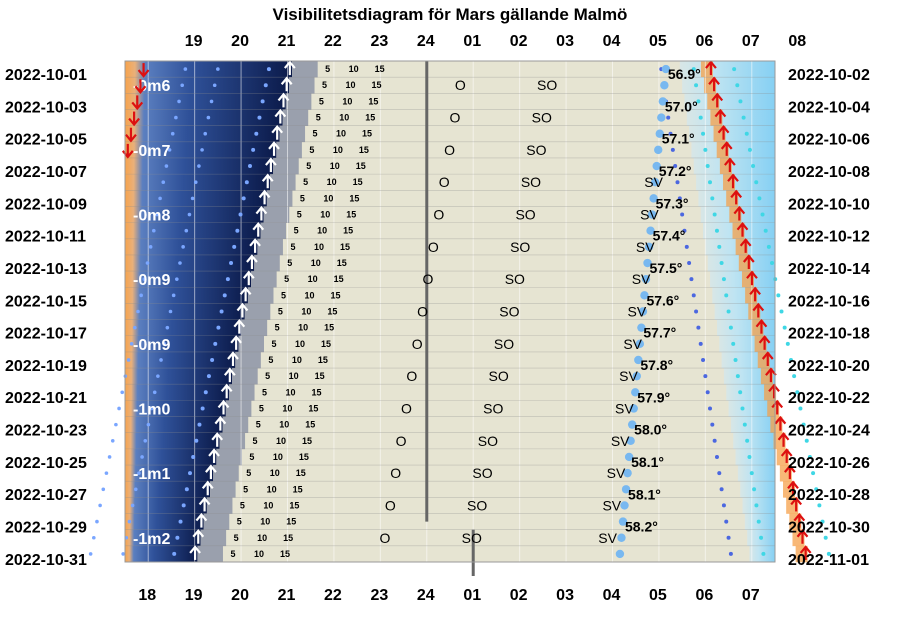 The width and height of the screenshot is (900, 622). What do you see at coordinates (46, 495) in the screenshot?
I see `left-date-label: 2022-10-27` at bounding box center [46, 495].